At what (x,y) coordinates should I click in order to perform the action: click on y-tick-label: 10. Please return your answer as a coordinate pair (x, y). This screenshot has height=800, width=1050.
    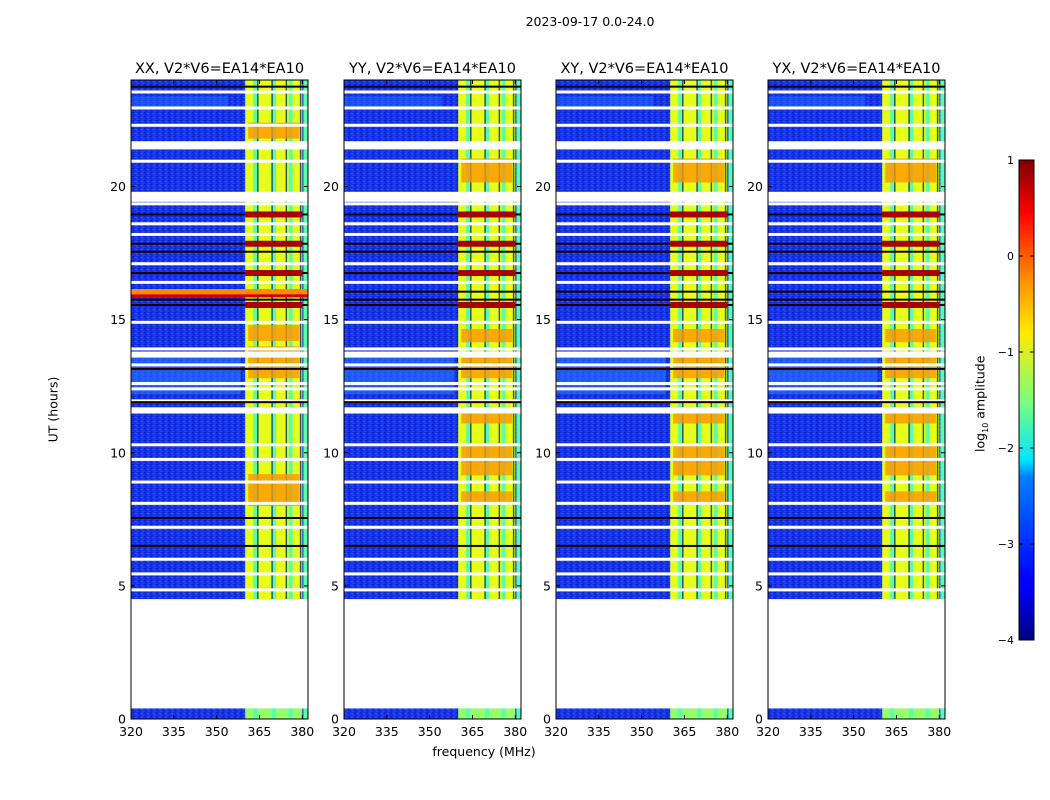
    Looking at the image, I should click on (755, 452).